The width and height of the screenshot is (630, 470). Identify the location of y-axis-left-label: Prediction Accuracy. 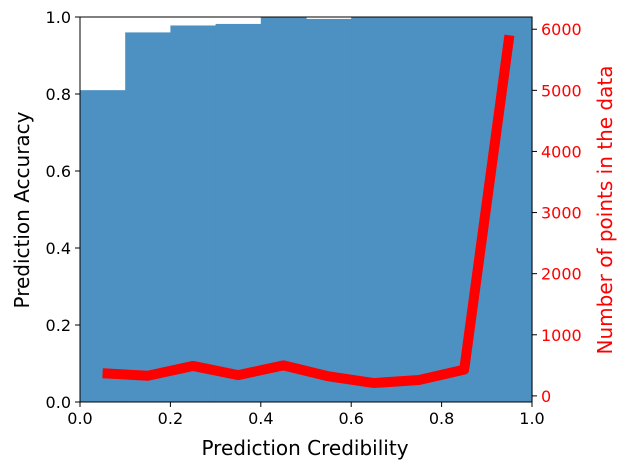
(22, 209).